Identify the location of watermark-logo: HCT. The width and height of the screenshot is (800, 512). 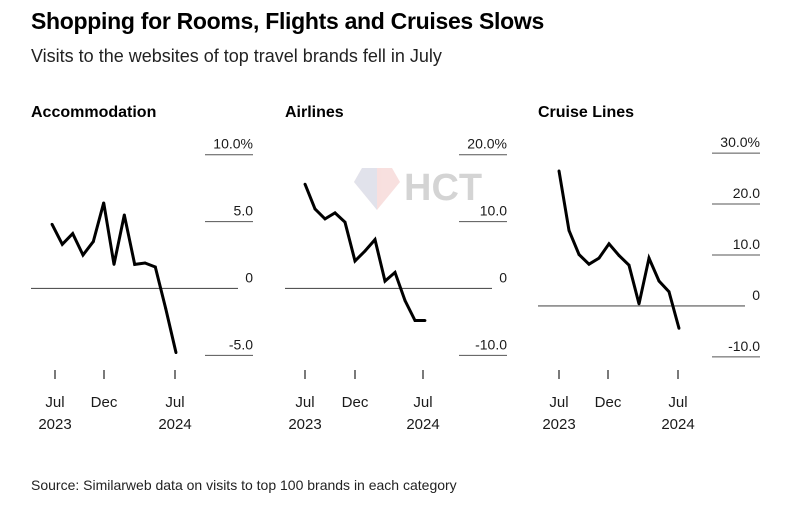
(418, 188).